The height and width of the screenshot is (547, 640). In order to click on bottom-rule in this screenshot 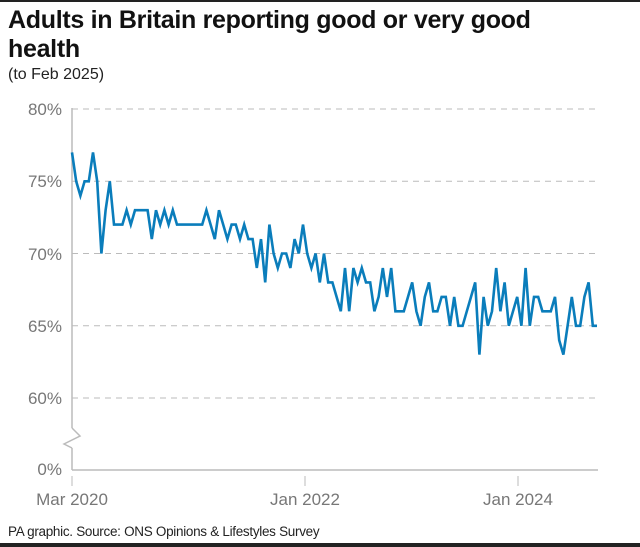, I will do `click(320, 545)`.